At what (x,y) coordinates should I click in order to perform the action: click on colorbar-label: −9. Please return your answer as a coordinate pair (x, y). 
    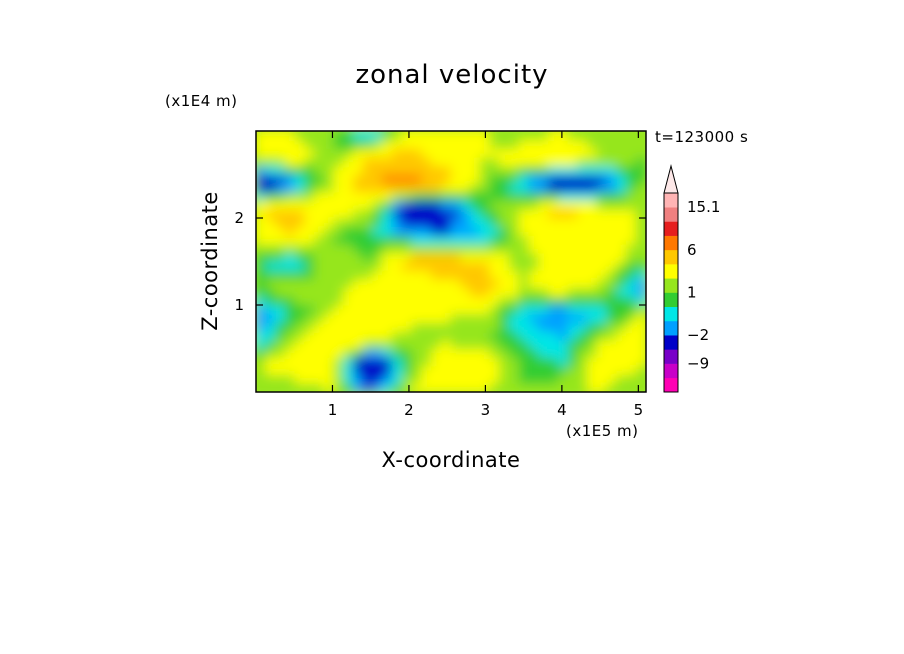
    Looking at the image, I should click on (698, 364).